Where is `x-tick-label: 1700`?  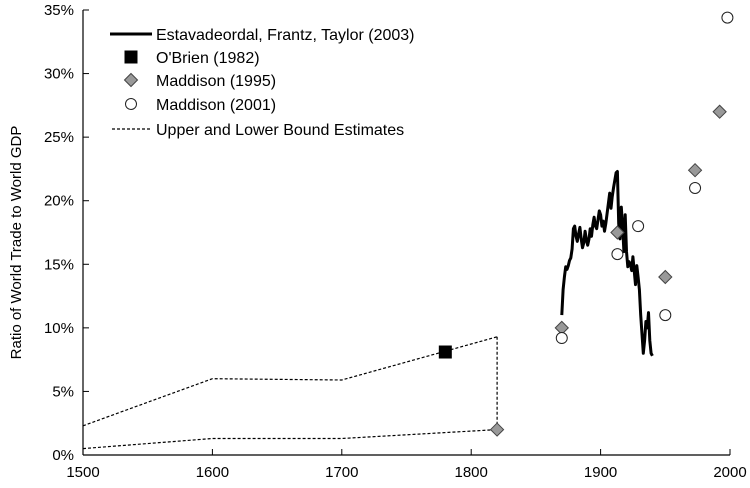 x-tick-label: 1700 is located at coordinates (341, 472).